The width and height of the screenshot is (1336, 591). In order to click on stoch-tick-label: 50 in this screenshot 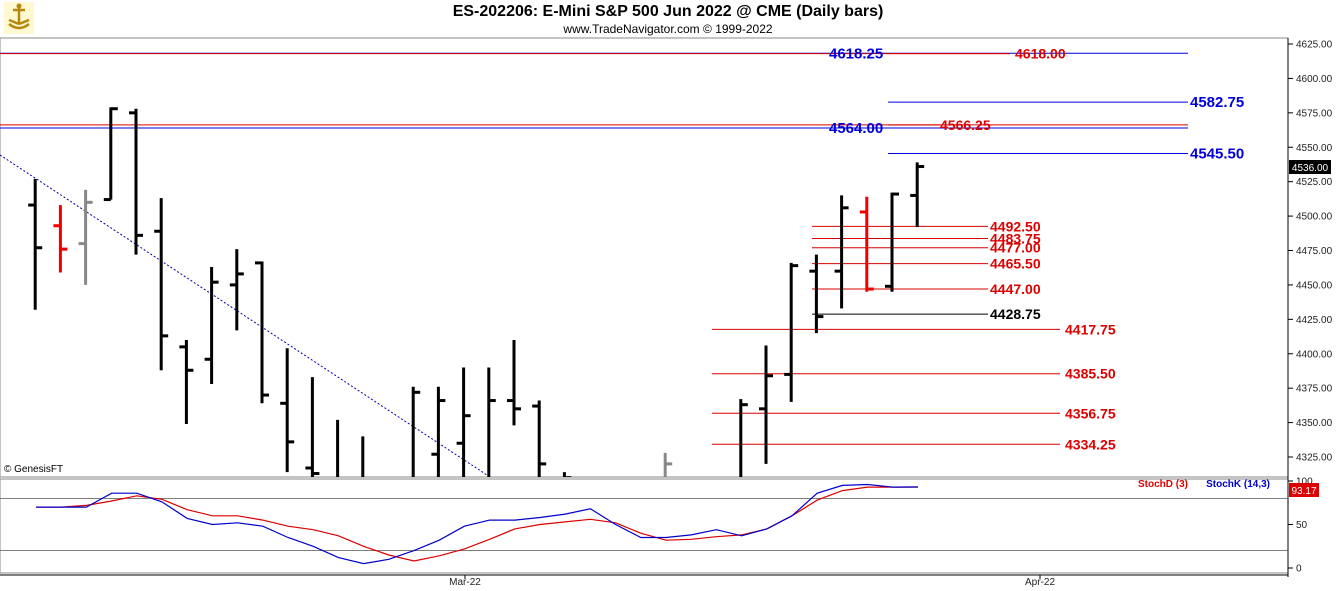, I will do `click(1302, 525)`.